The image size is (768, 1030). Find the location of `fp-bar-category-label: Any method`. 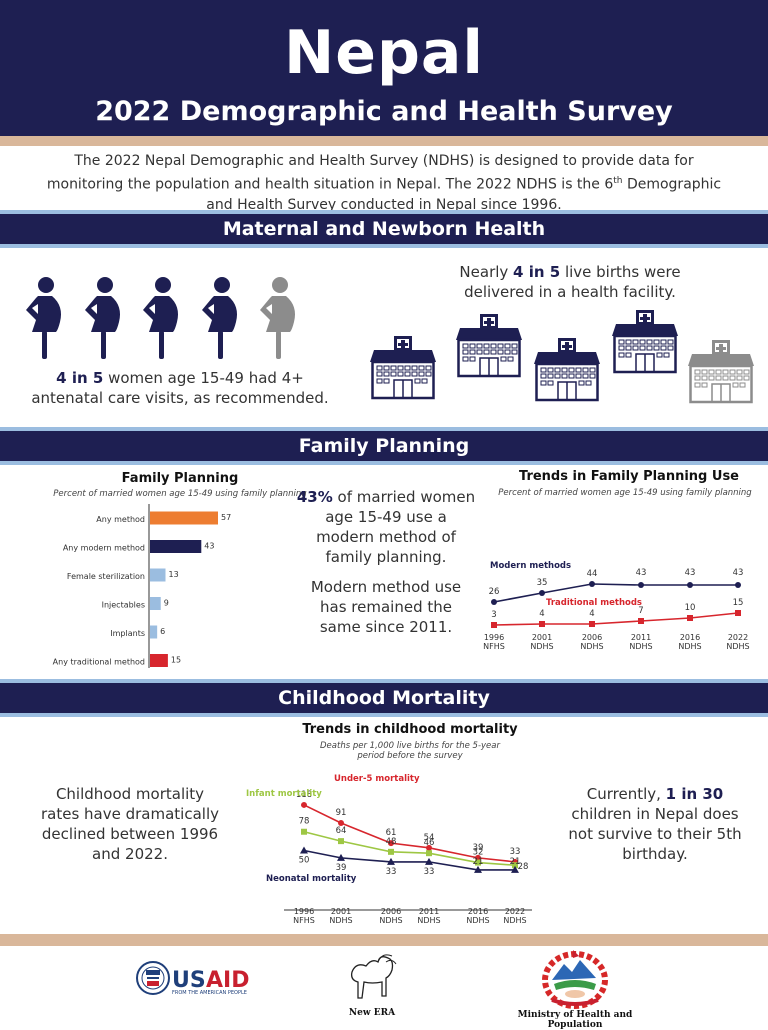

fp-bar-category-label: Any method is located at coordinates (120, 519).